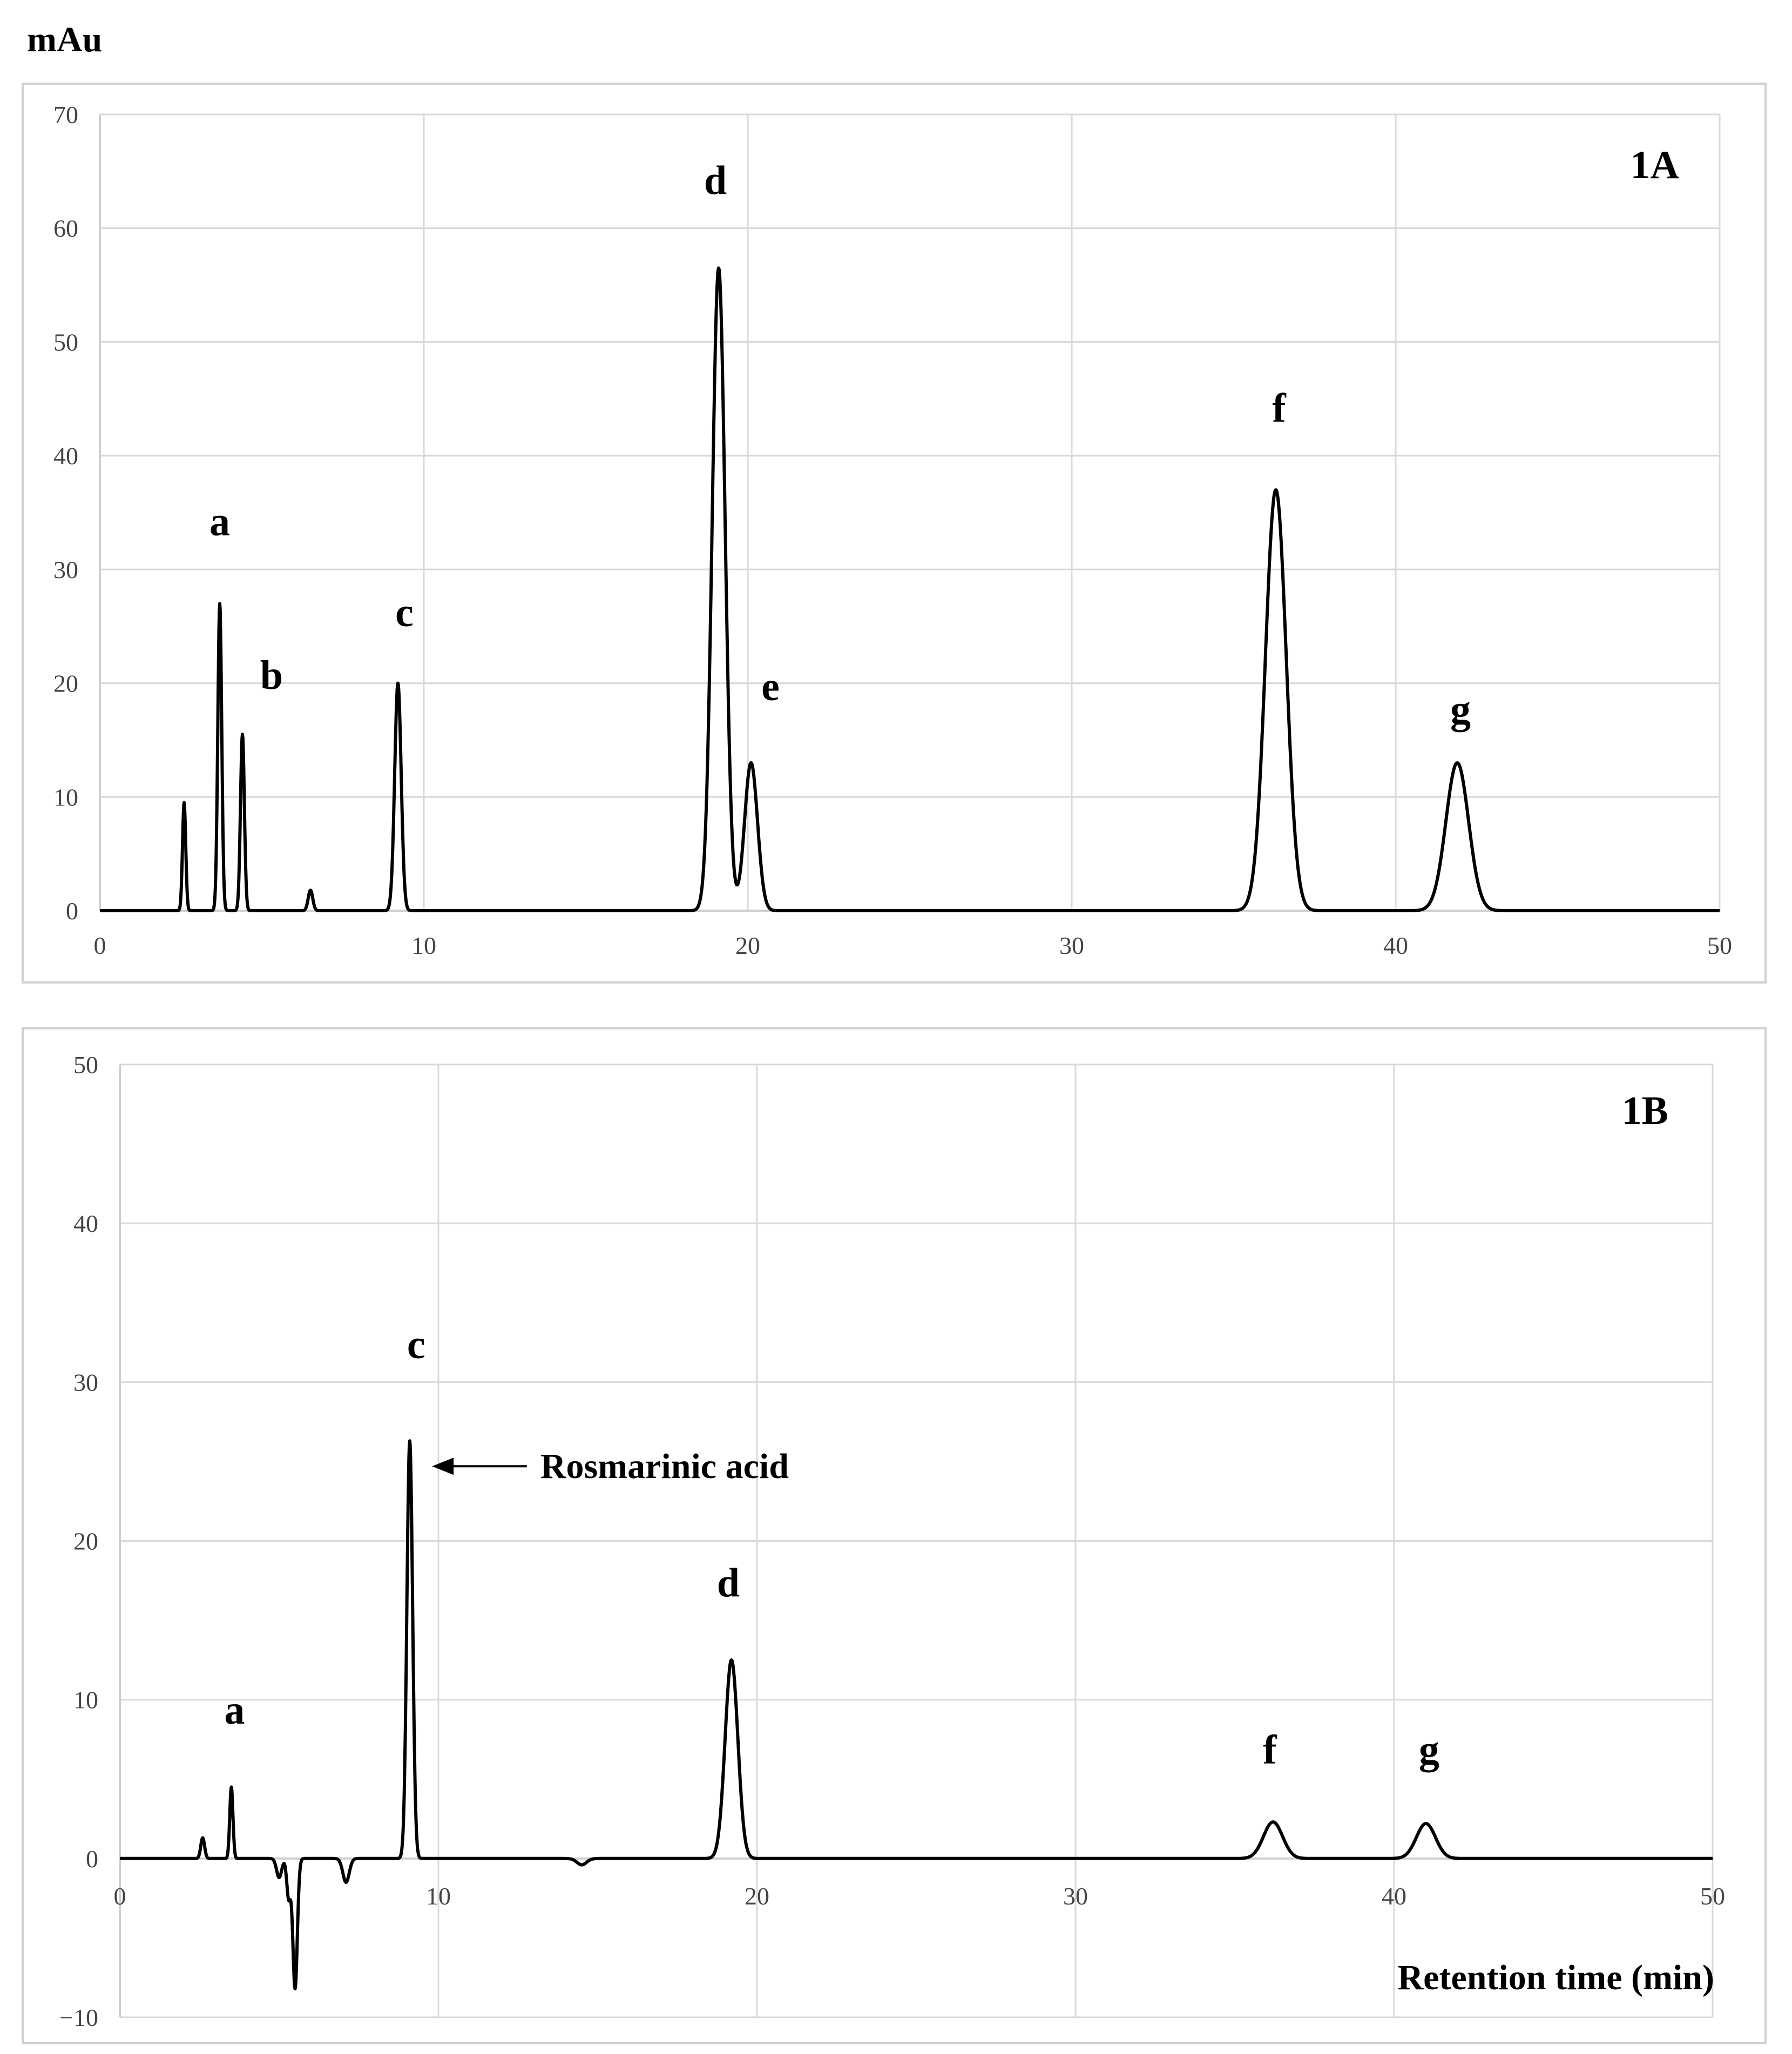 The width and height of the screenshot is (1792, 2054). I want to click on y-tick-label: 60, so click(65, 228).